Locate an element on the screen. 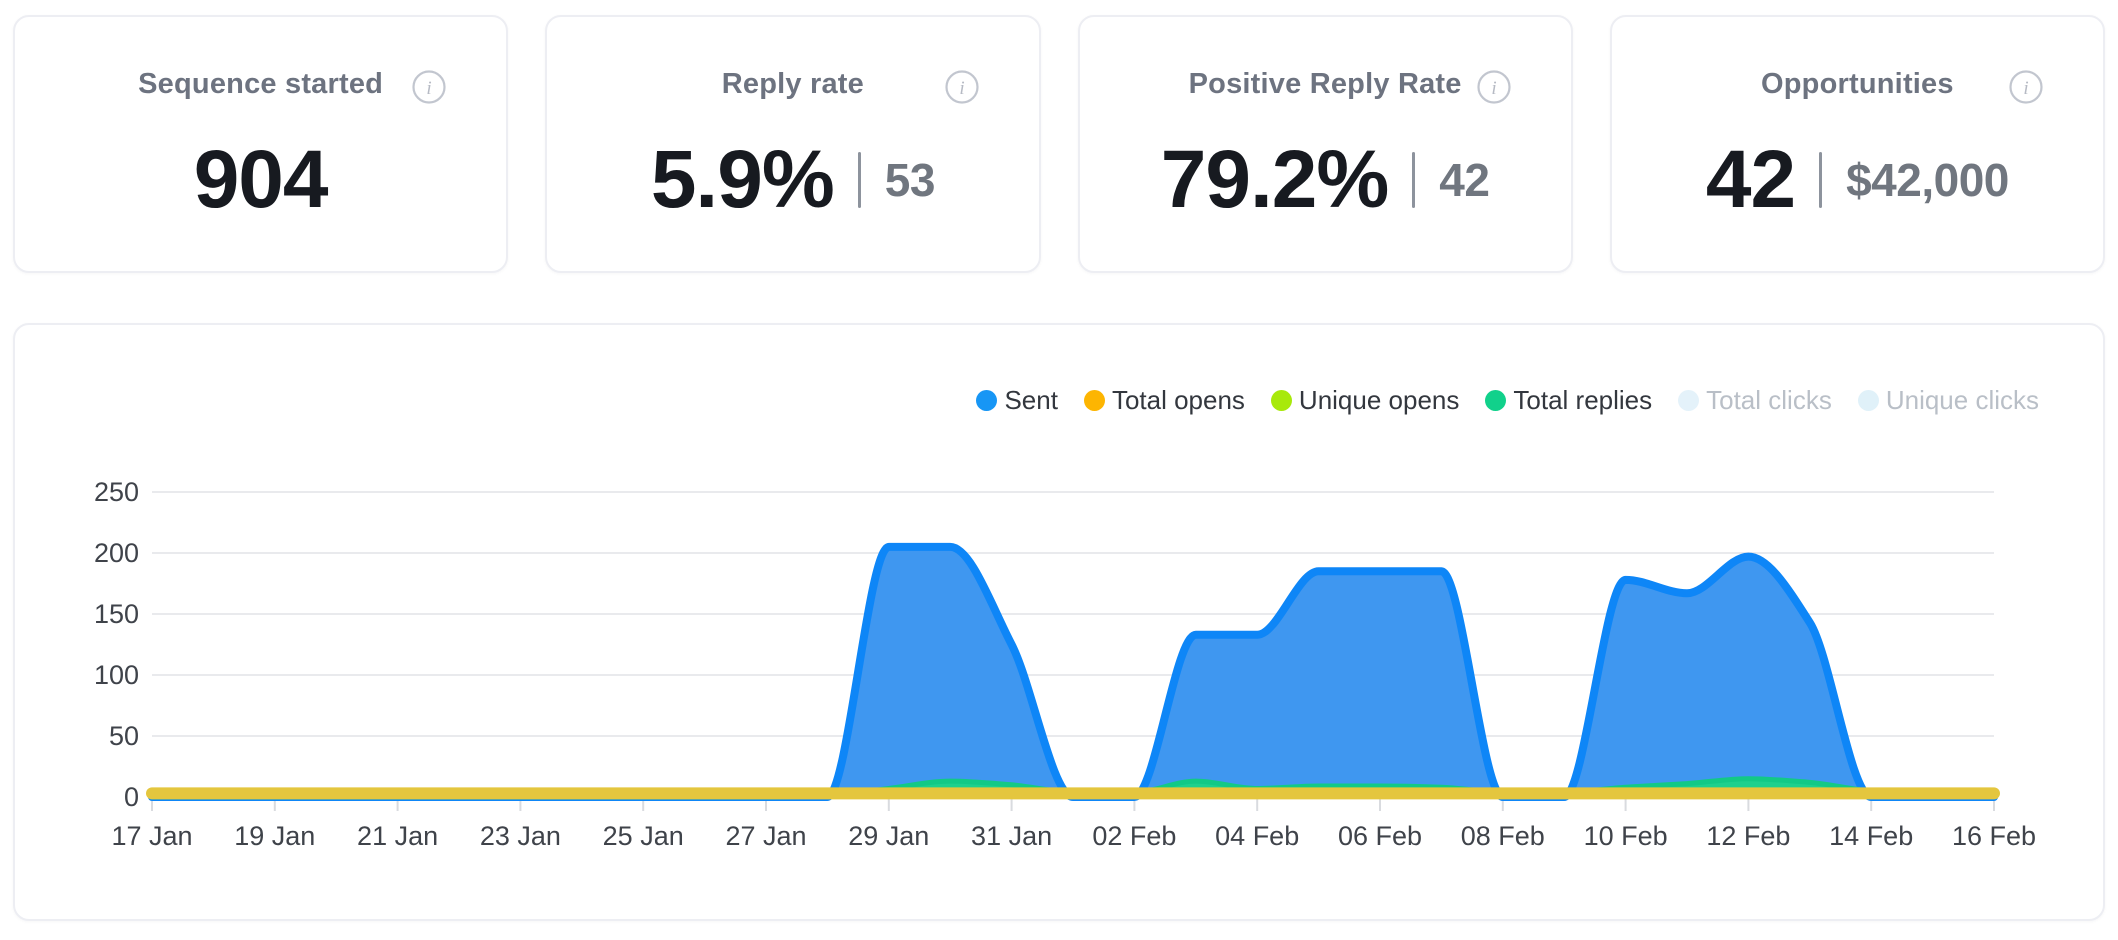  svg-text: 04 Feb is located at coordinates (1257, 836).